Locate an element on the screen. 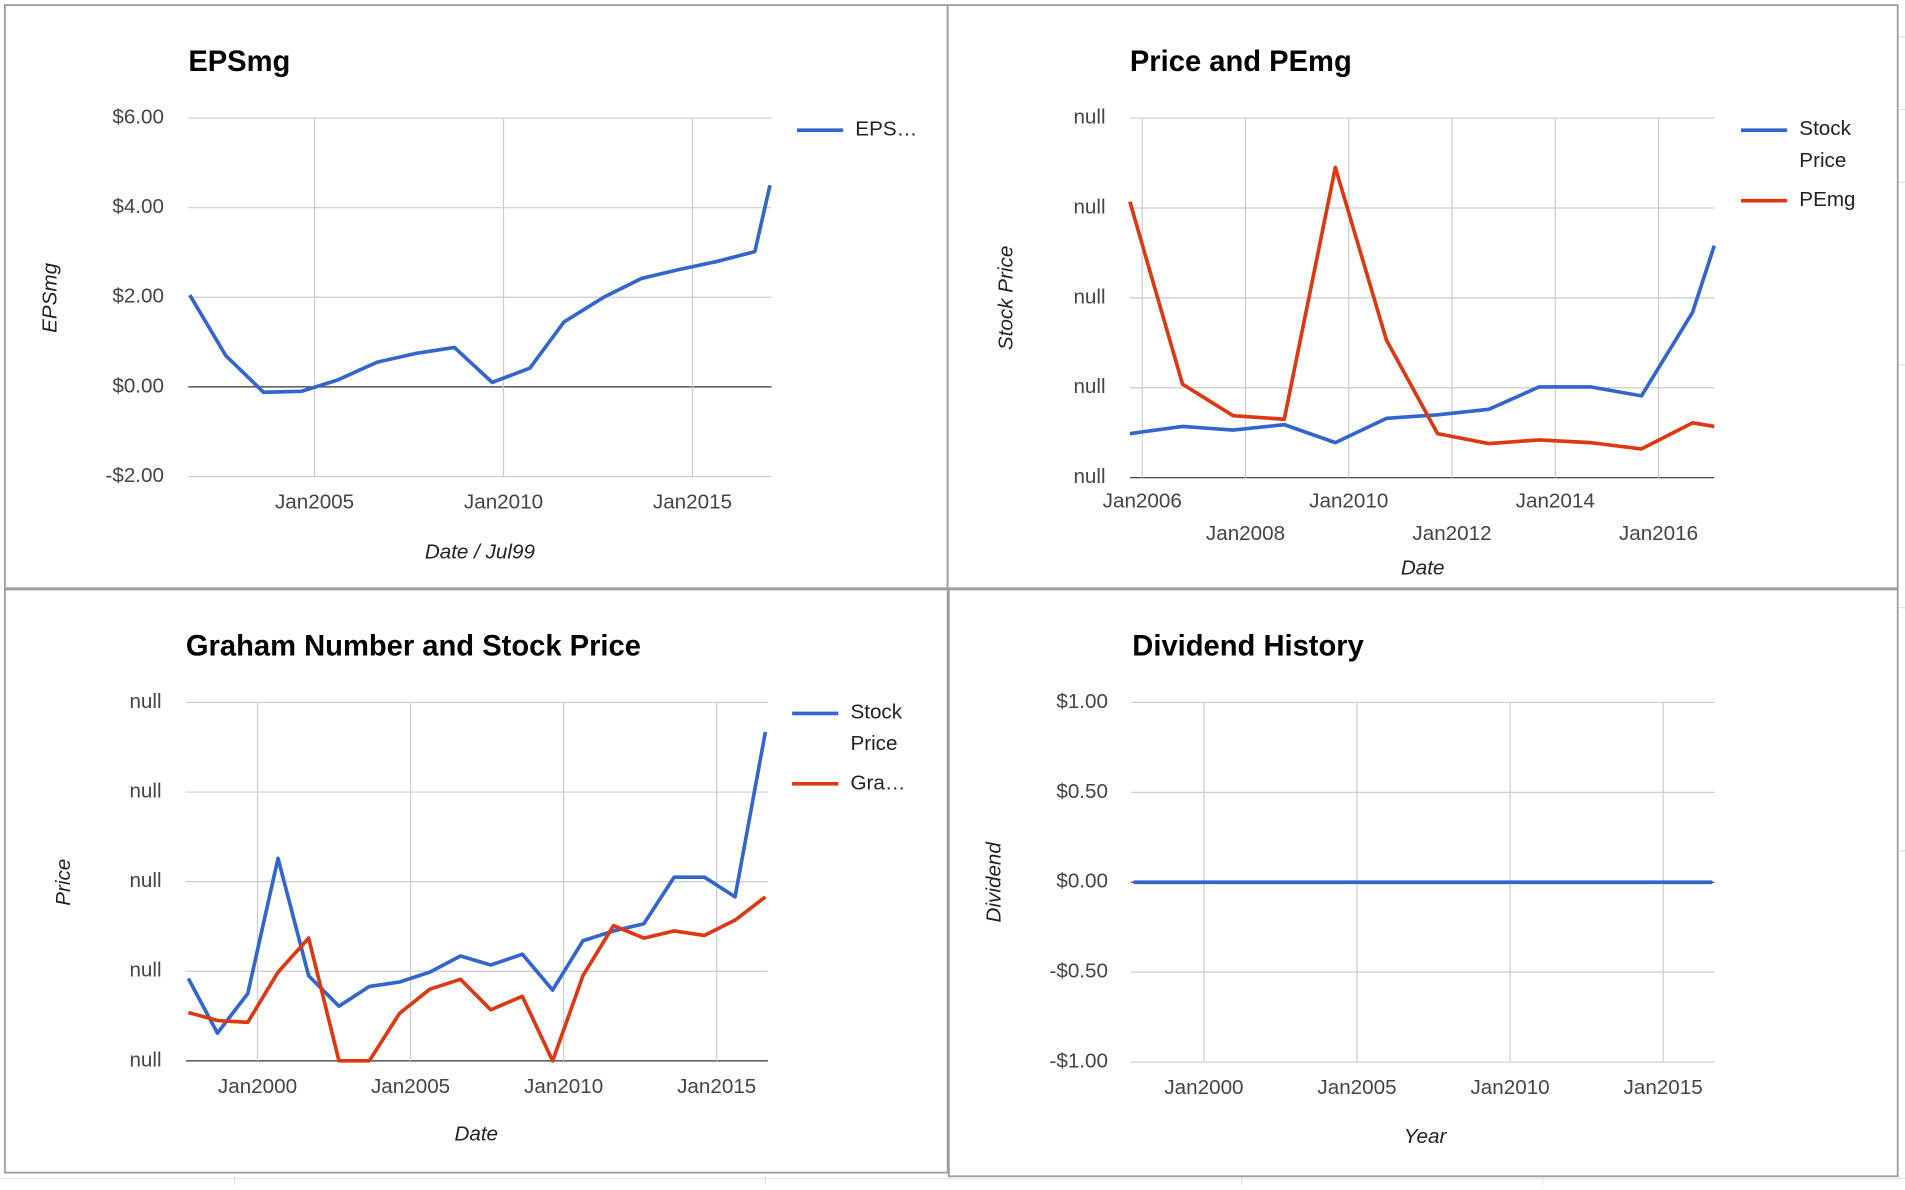 This screenshot has height=1190, width=1905. y-tick-label: $0.50 is located at coordinates (1082, 791).